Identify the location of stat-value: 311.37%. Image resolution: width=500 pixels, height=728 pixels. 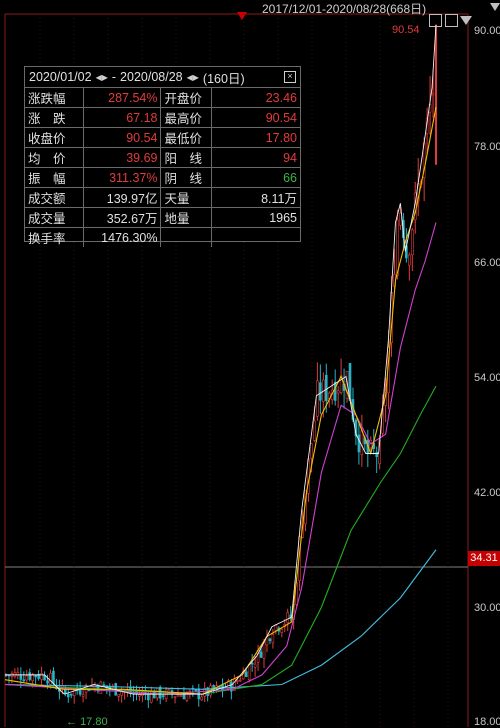
(122, 177).